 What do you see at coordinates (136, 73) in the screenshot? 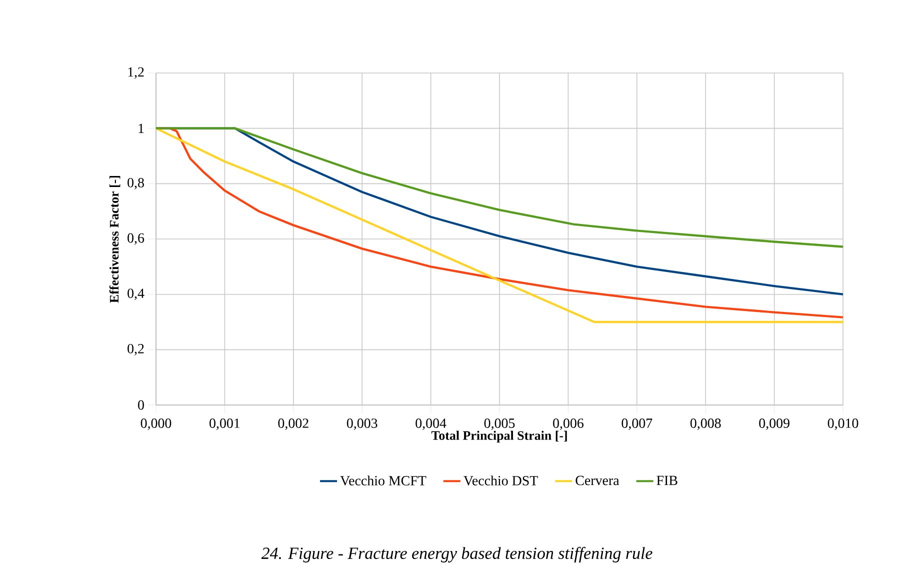
I see `y-tick-label: 1,2` at bounding box center [136, 73].